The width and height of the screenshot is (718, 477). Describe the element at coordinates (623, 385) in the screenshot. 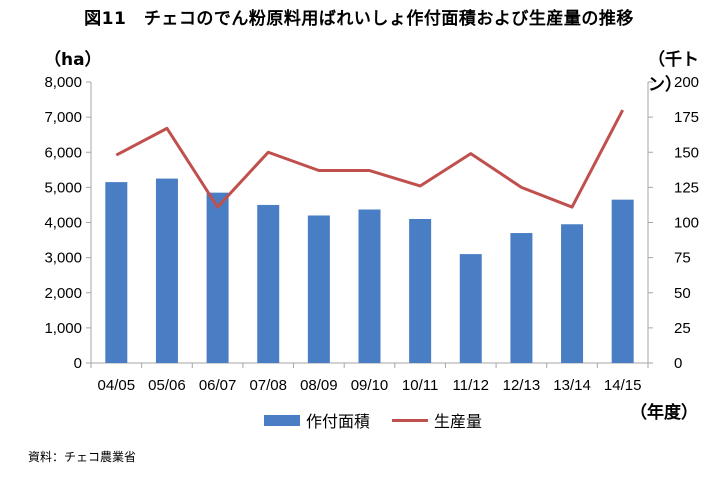

I see `x-tick-label: 14/15` at that location.